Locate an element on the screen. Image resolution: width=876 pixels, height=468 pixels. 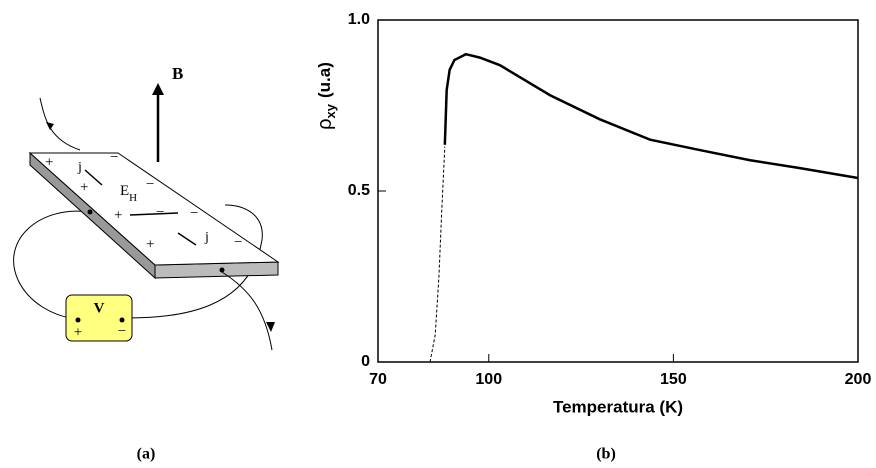
e-arrow is located at coordinates (154, 214).